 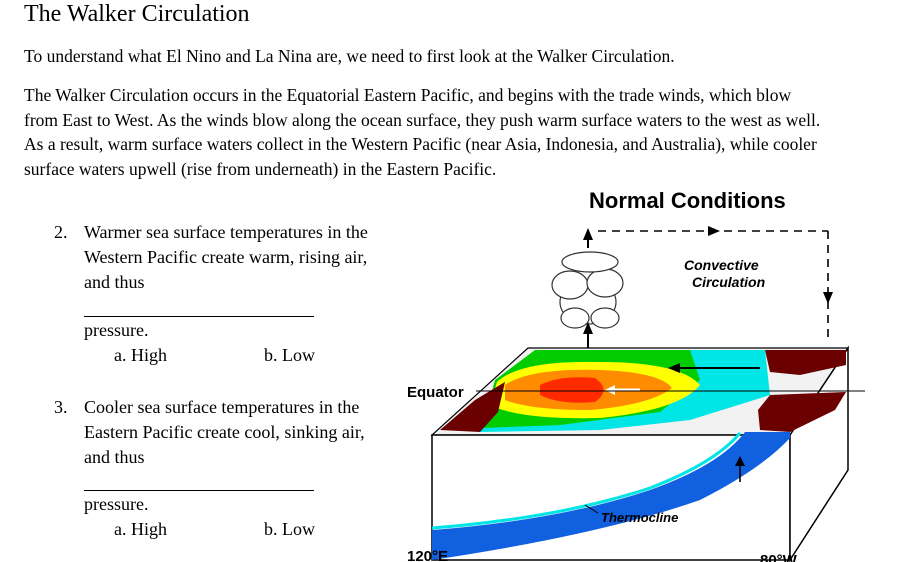 What do you see at coordinates (828, 298) in the screenshot?
I see `descending-flow-arrow-head` at bounding box center [828, 298].